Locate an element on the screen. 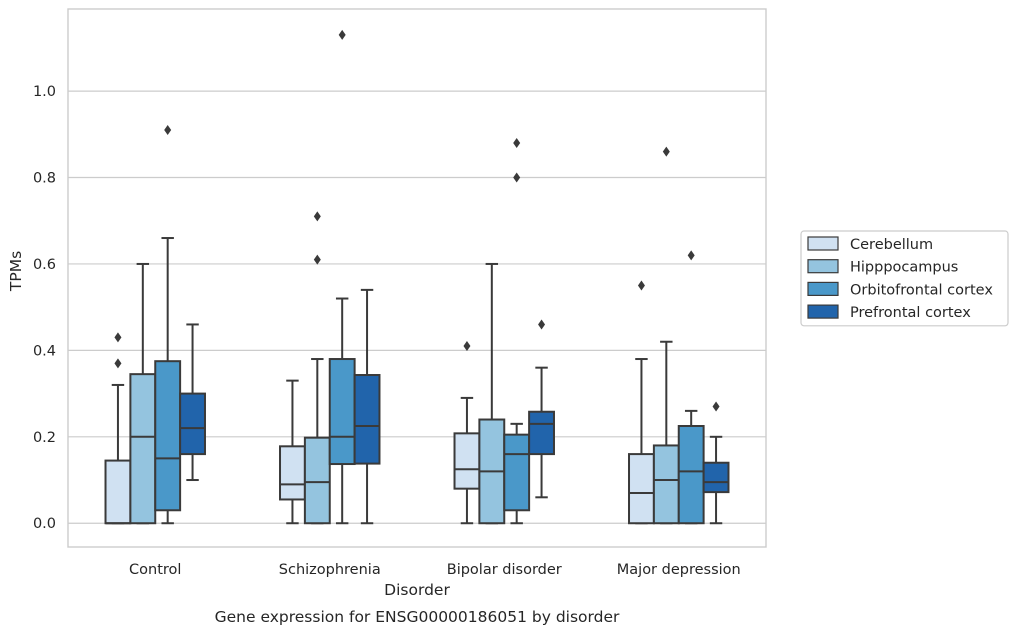  y-tick-label: 0.8 is located at coordinates (44, 179).